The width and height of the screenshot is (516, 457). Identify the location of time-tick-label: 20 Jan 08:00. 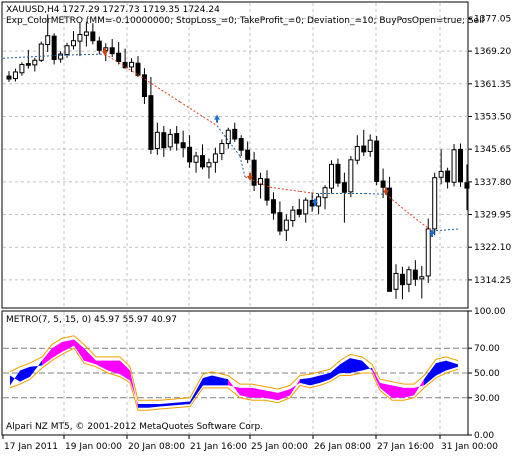
(156, 447).